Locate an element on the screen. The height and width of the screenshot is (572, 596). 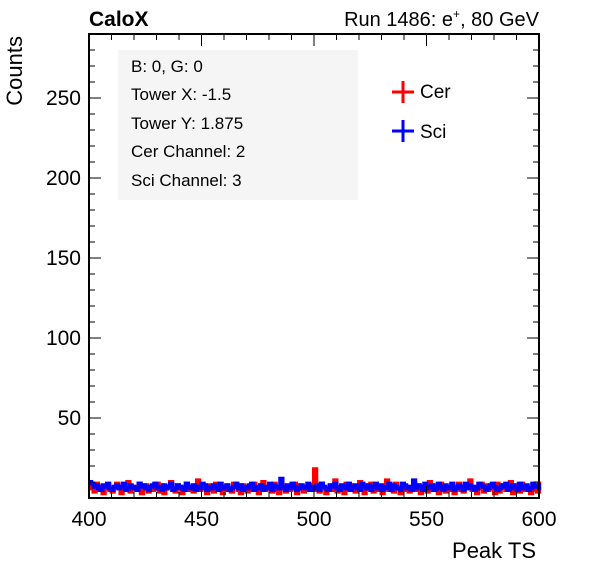
y-tick-label: 150 is located at coordinates (63, 258).